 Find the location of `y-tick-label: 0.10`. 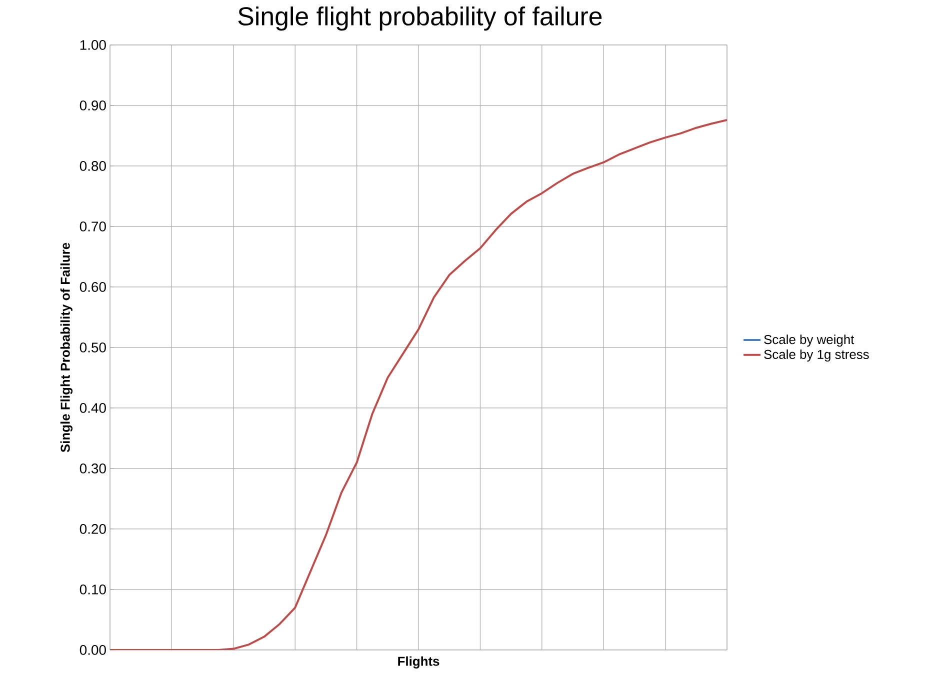

y-tick-label: 0.10 is located at coordinates (93, 589).